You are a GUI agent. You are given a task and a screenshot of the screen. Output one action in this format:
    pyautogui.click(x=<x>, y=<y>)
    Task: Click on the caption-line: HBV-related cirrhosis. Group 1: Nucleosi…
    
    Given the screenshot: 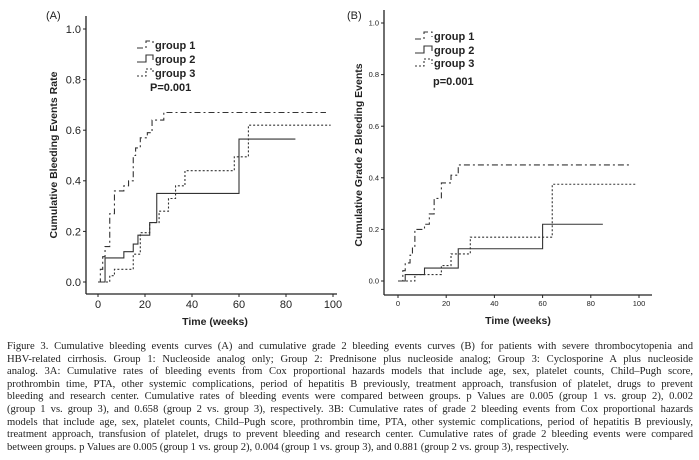 What is the action you would take?
    pyautogui.click(x=350, y=359)
    